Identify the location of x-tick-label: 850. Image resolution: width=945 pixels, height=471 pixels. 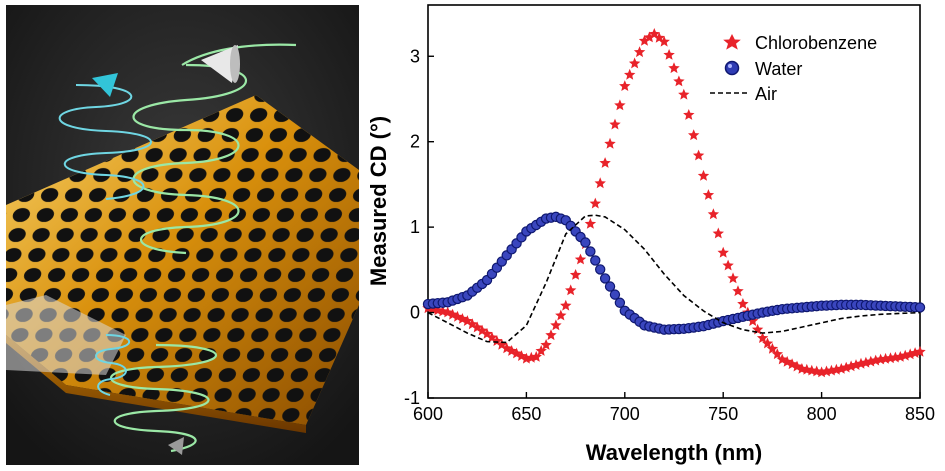
(920, 414).